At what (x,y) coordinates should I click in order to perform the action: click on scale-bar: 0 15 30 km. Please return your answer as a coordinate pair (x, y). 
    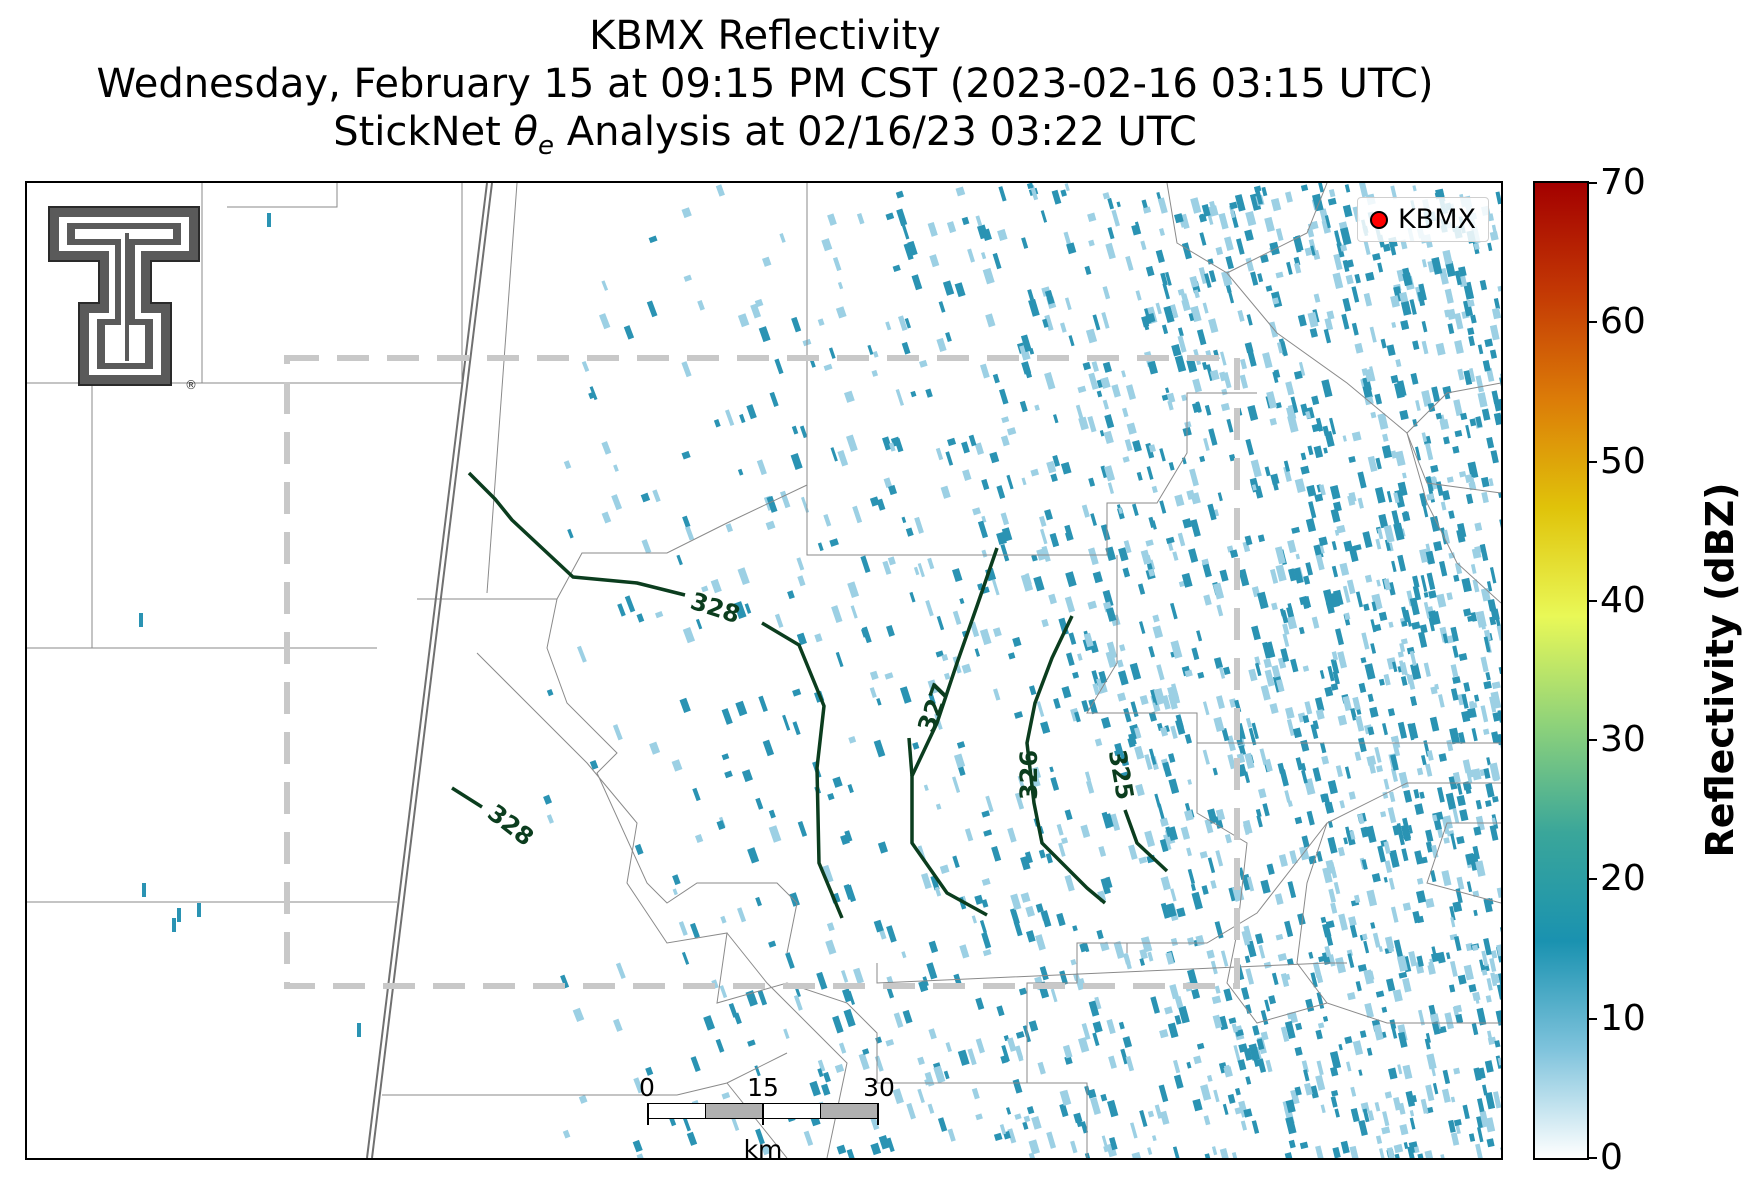
    Looking at the image, I should click on (767, 1115).